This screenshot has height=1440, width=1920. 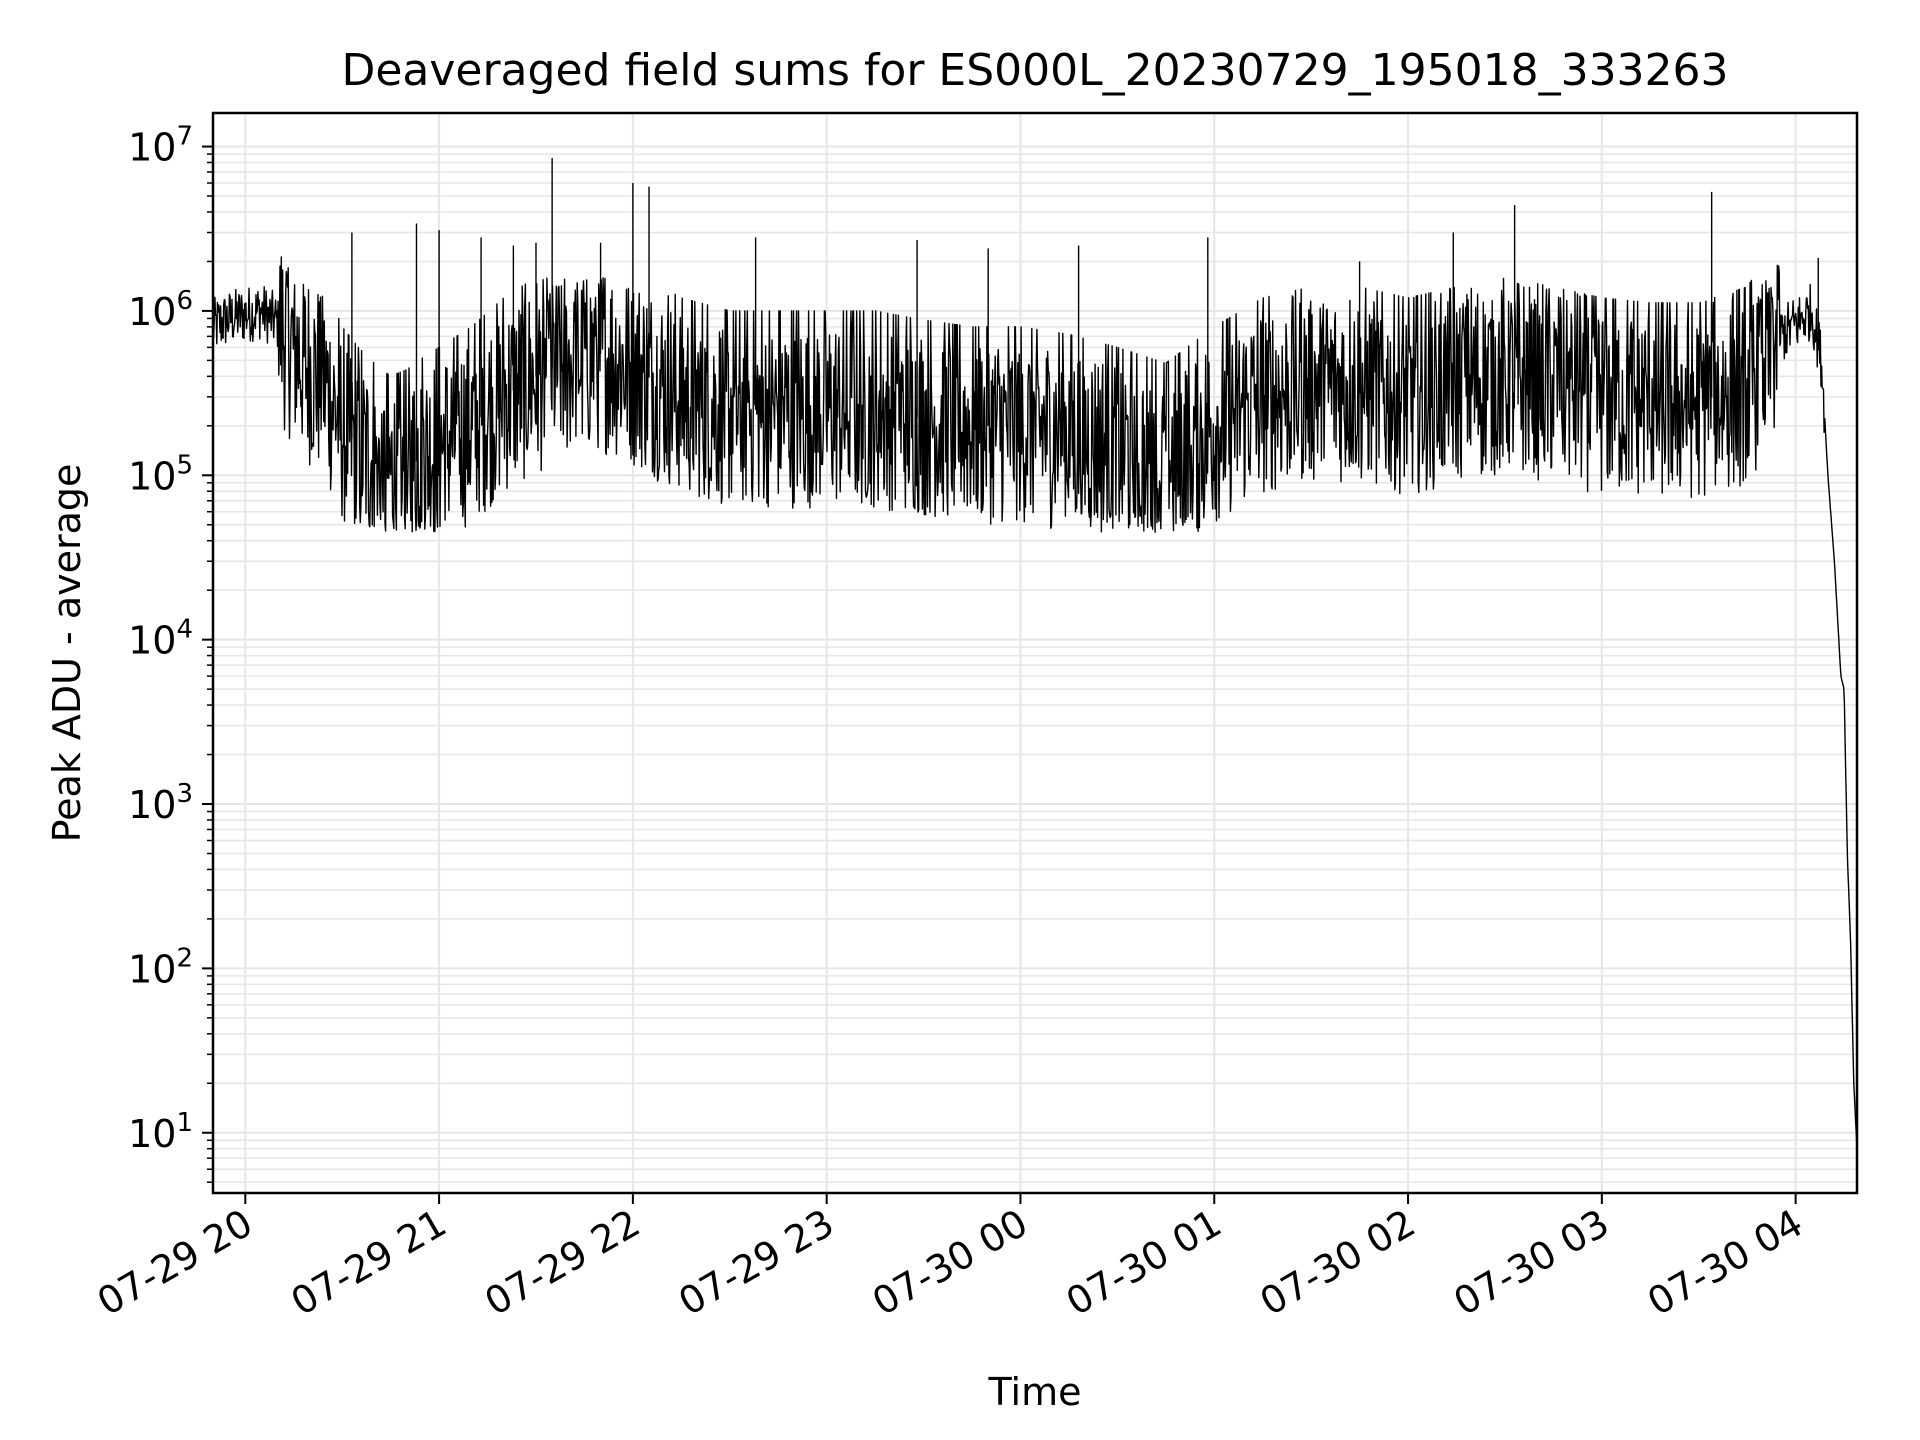 I want to click on y-axis-label: Peak ADU - average, so click(x=67, y=653).